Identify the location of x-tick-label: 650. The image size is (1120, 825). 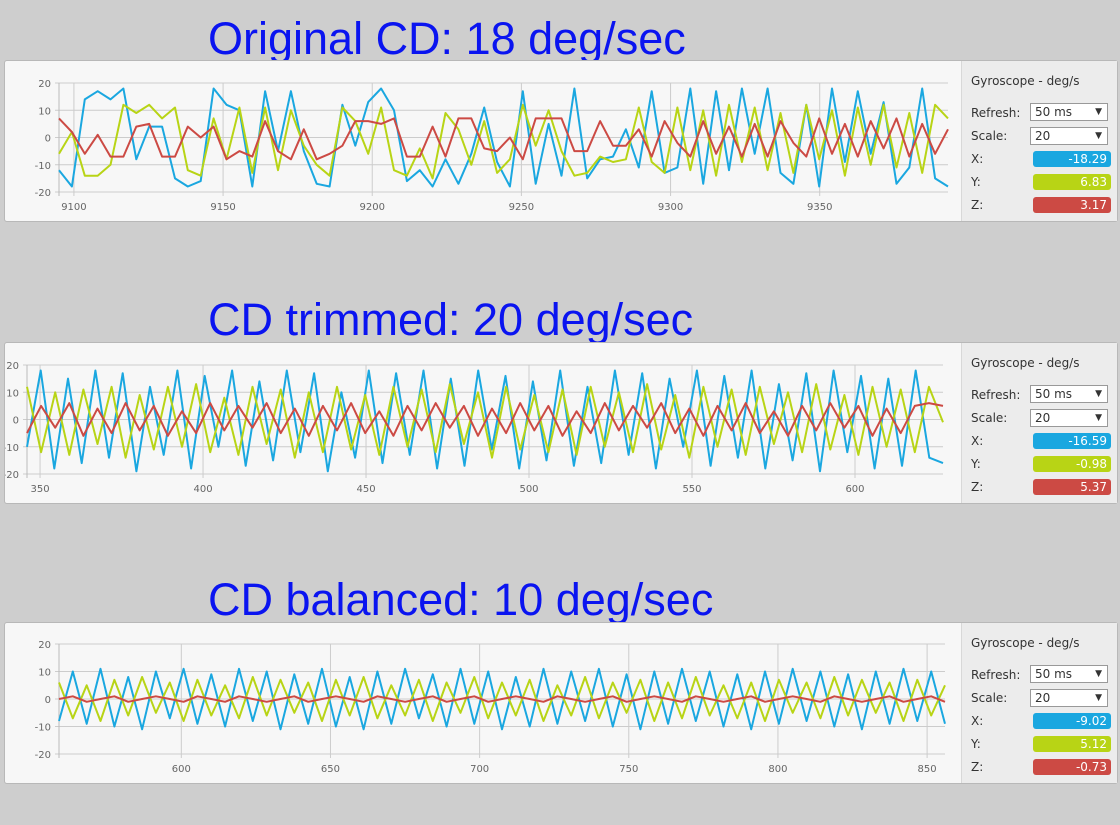
(330, 769).